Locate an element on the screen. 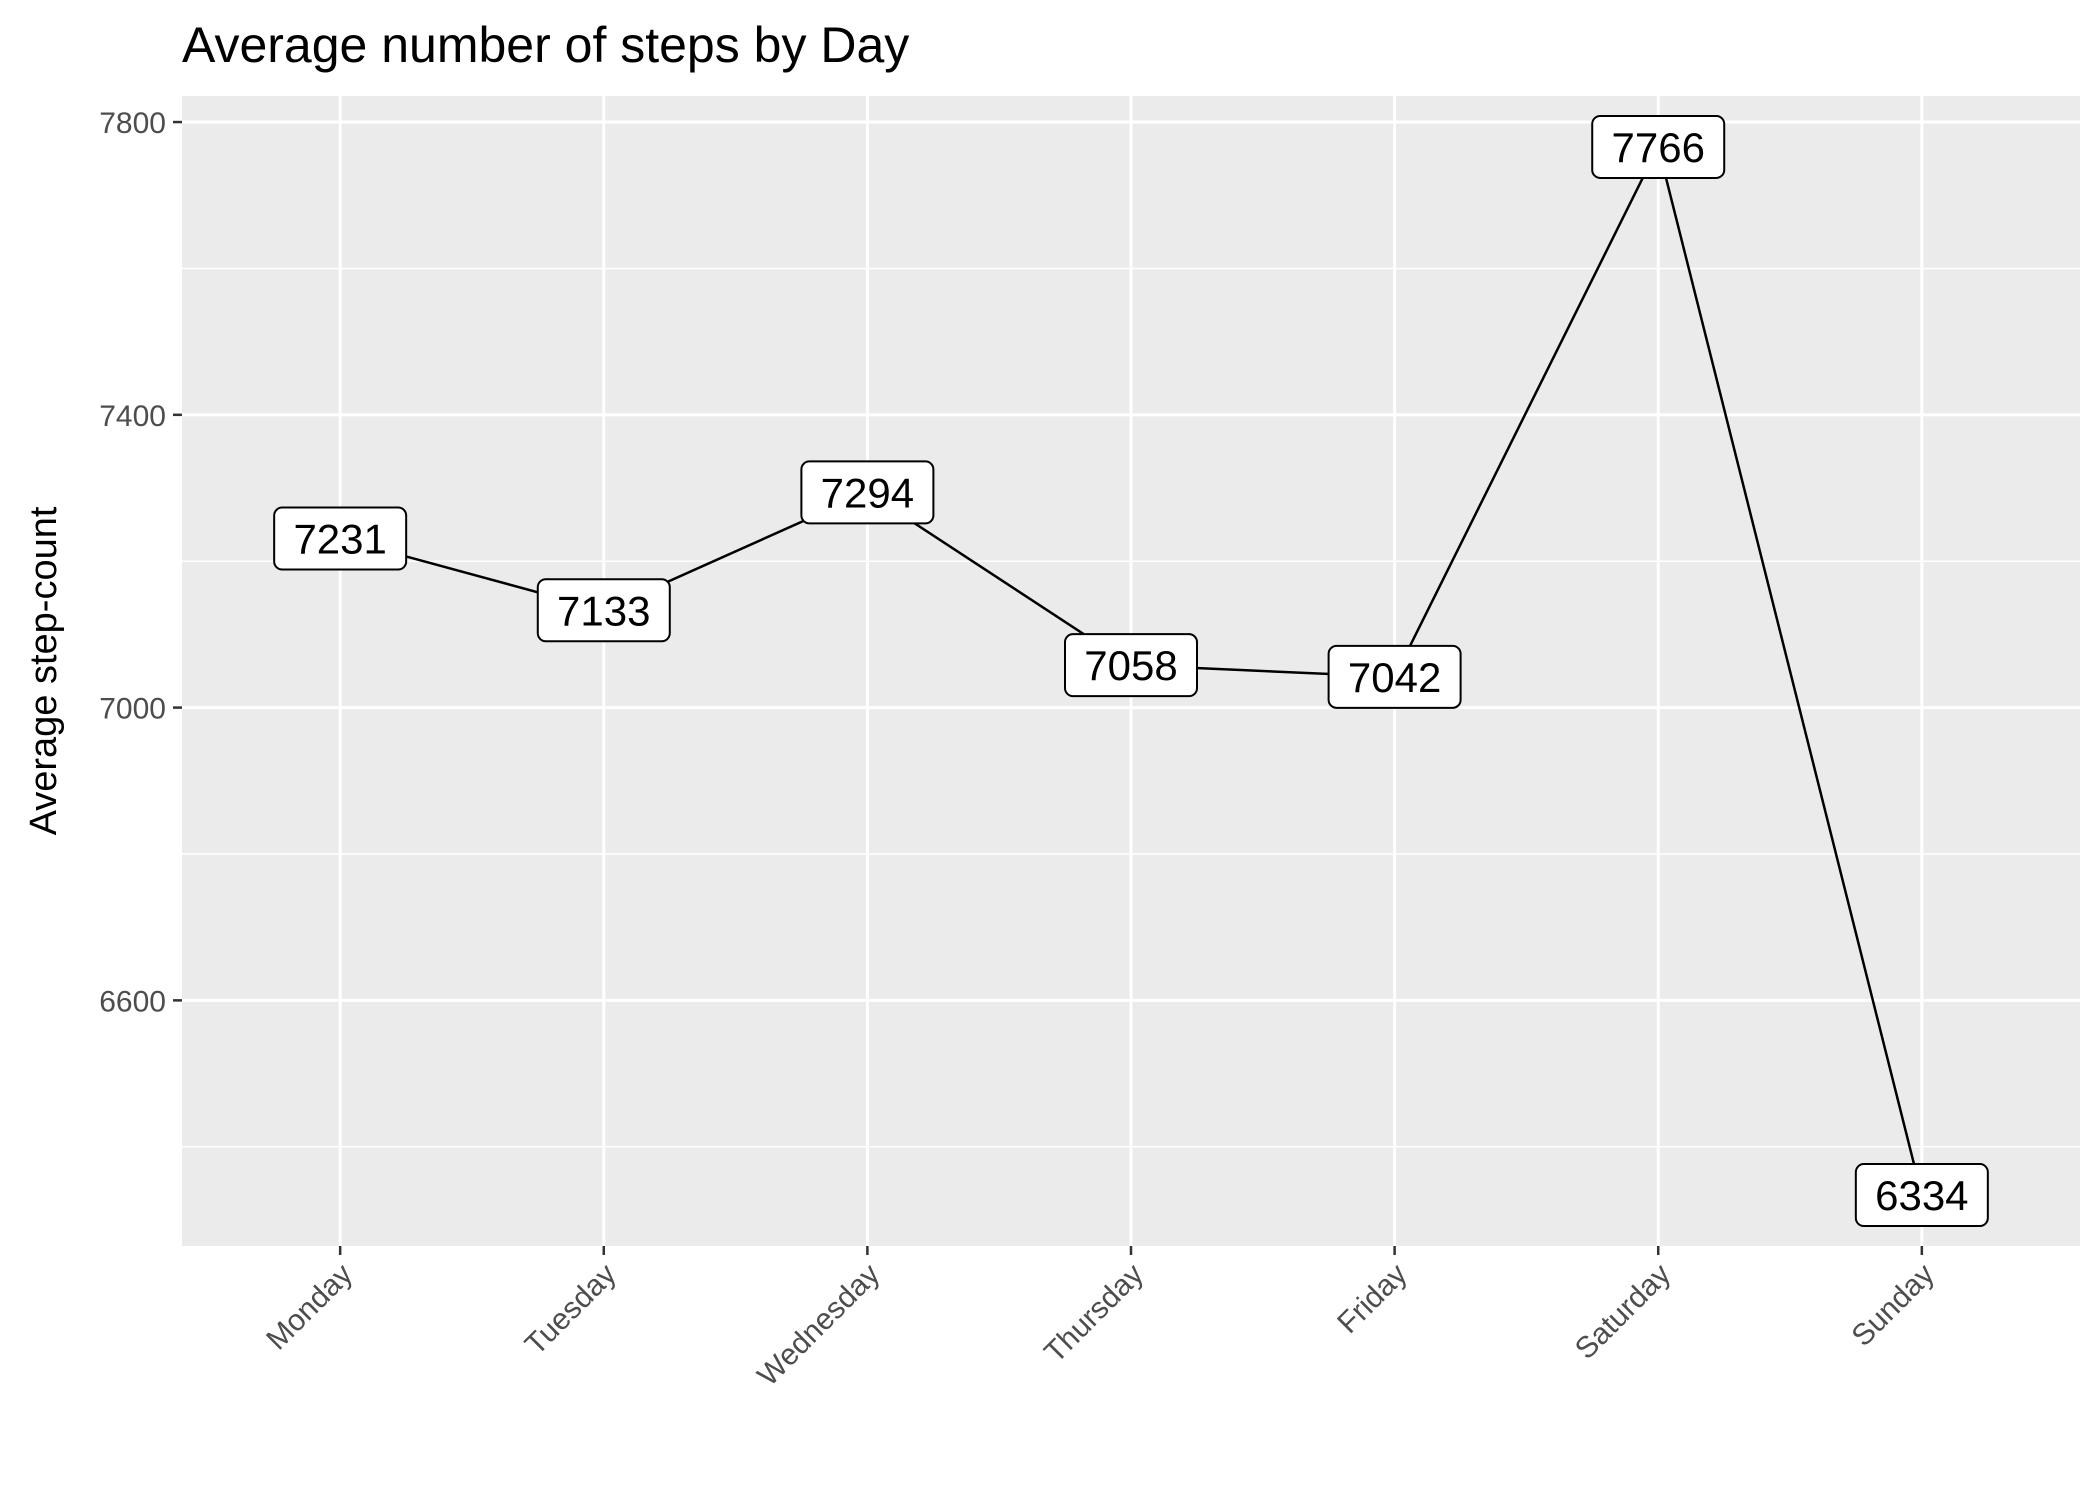  data-label: 7294 is located at coordinates (867, 492).